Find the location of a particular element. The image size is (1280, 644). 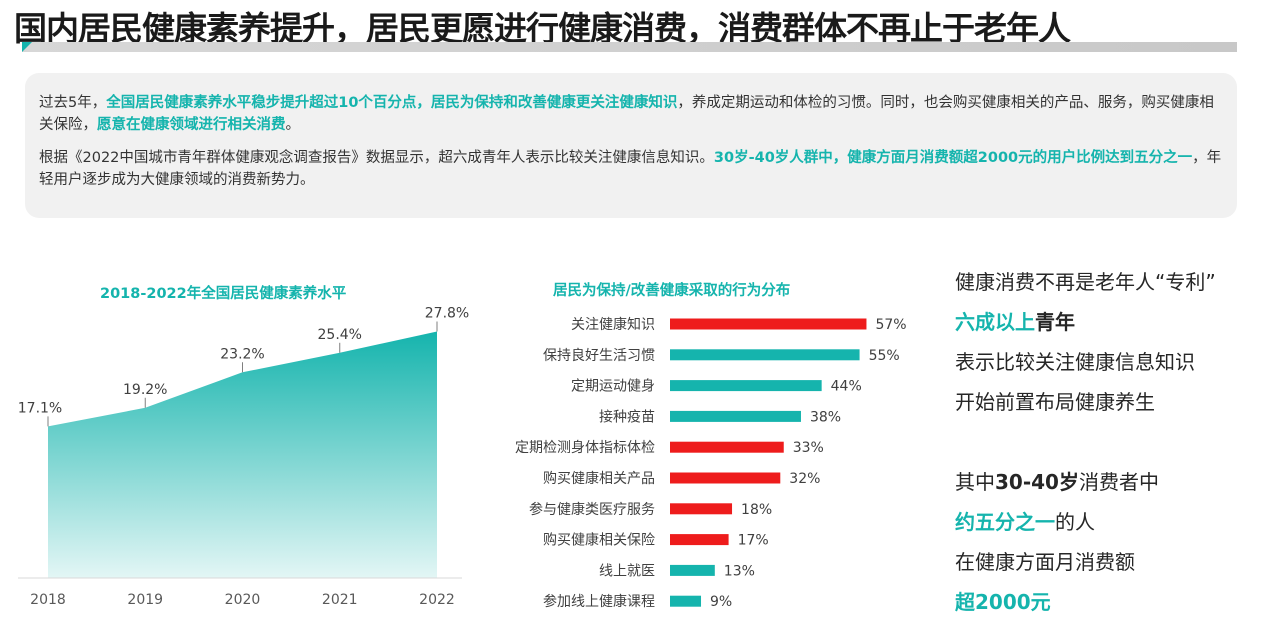

body-text: ，年轻用户逐步成为大健康领域的消费新势力。 is located at coordinates (630, 169).